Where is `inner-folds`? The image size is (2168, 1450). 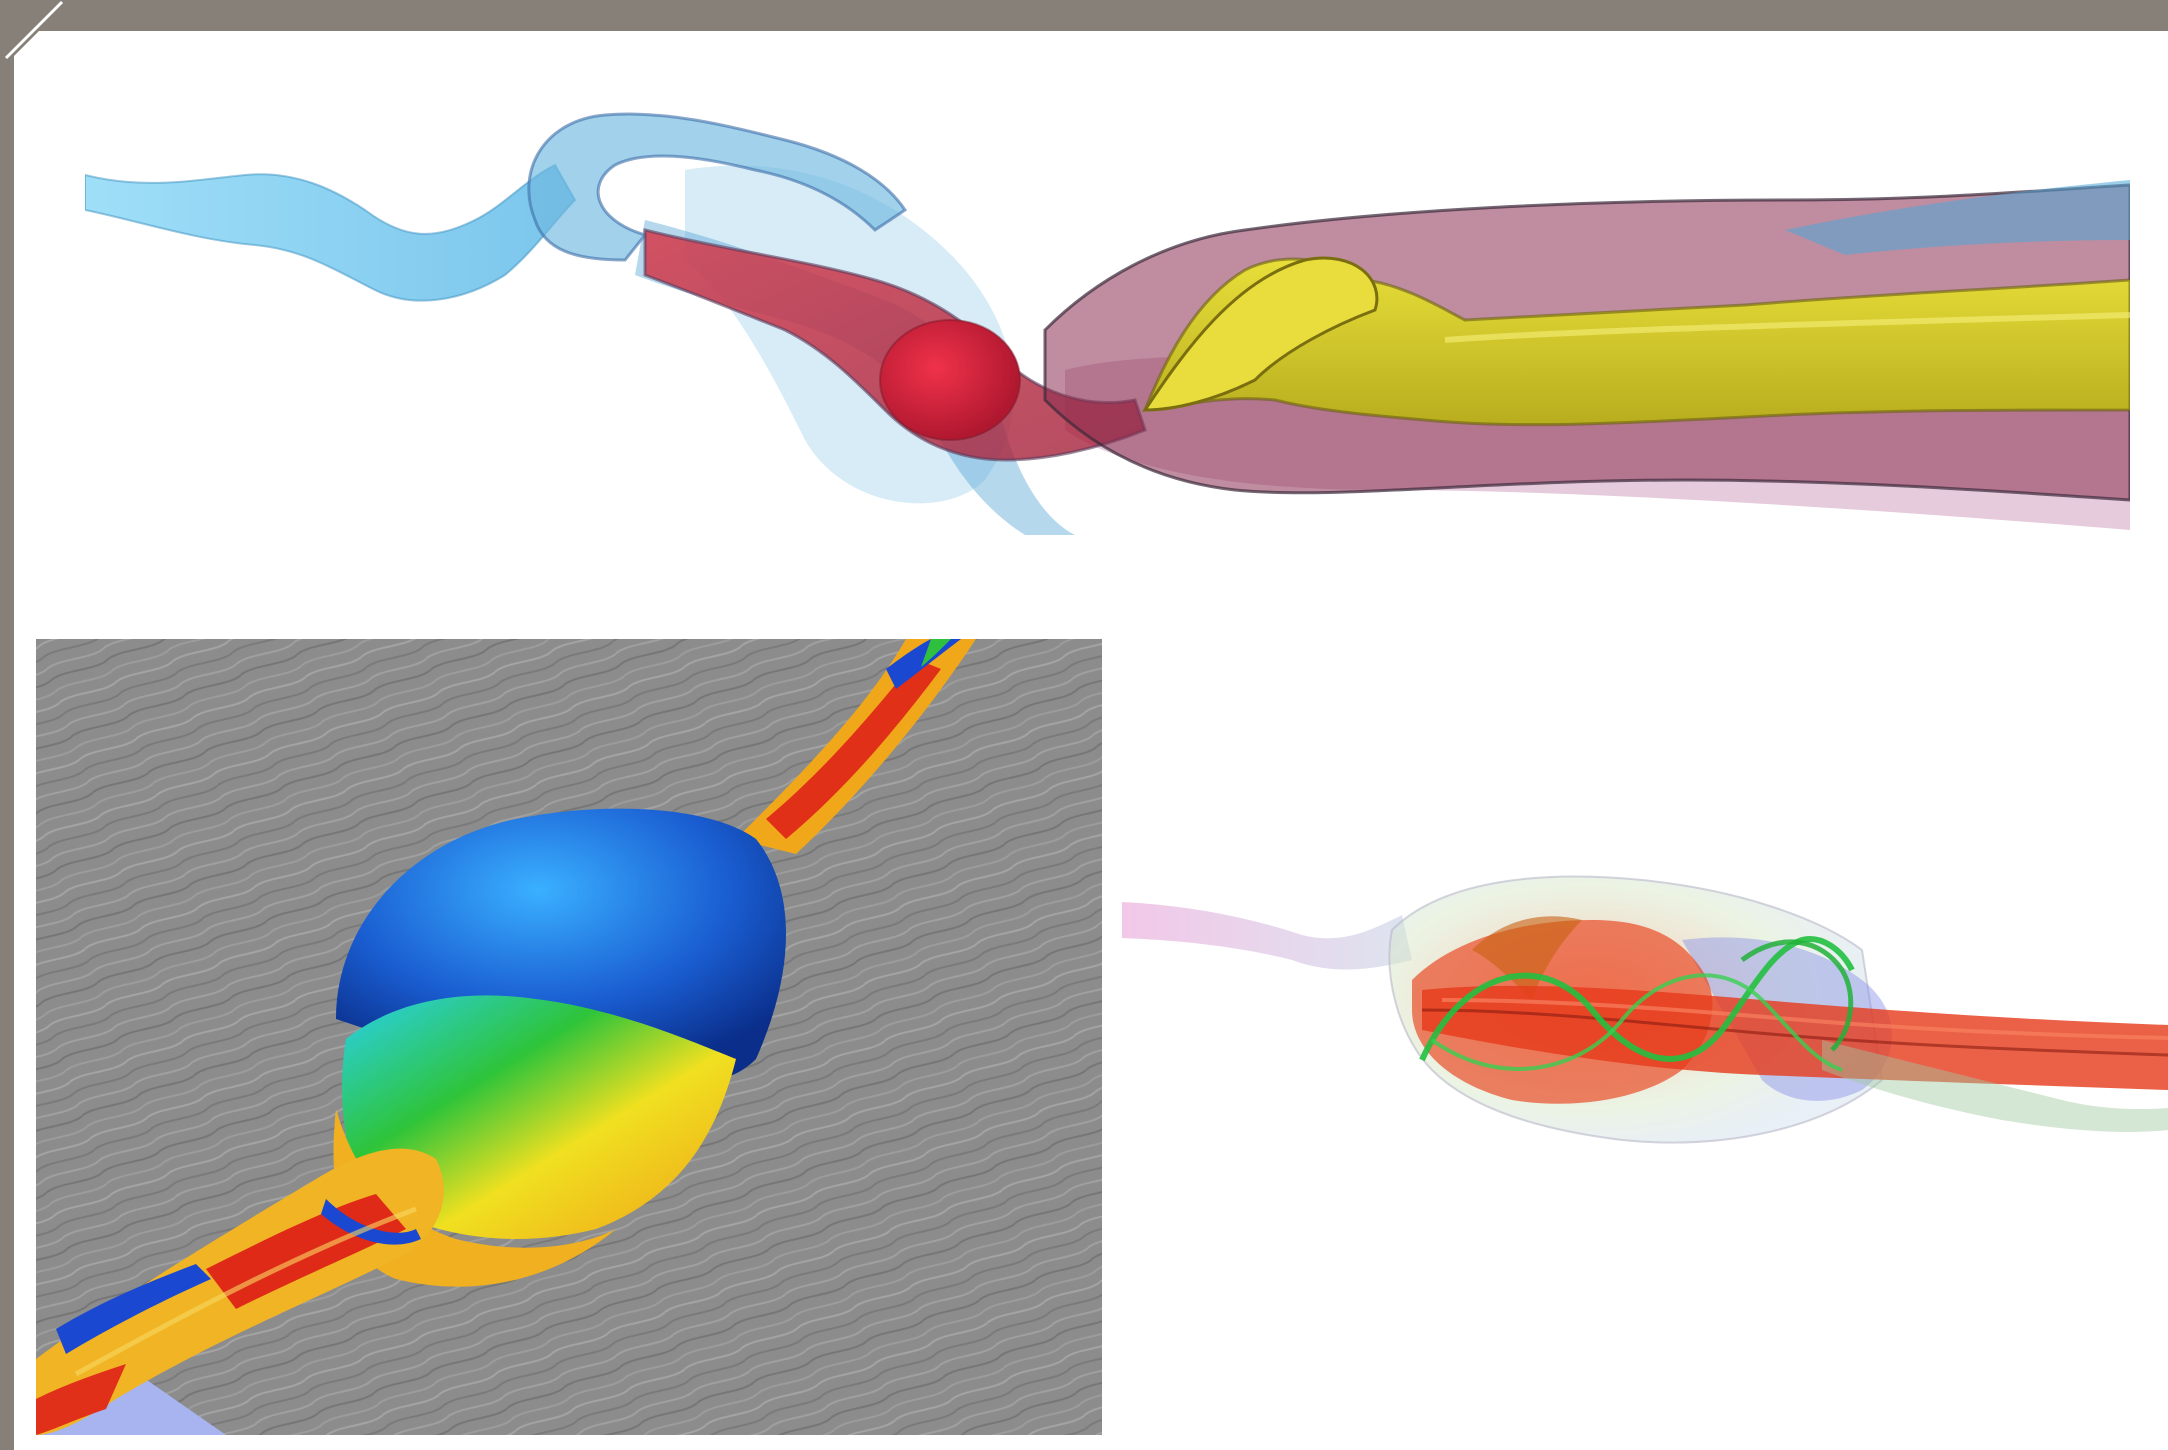 inner-folds is located at coordinates (1527, 958).